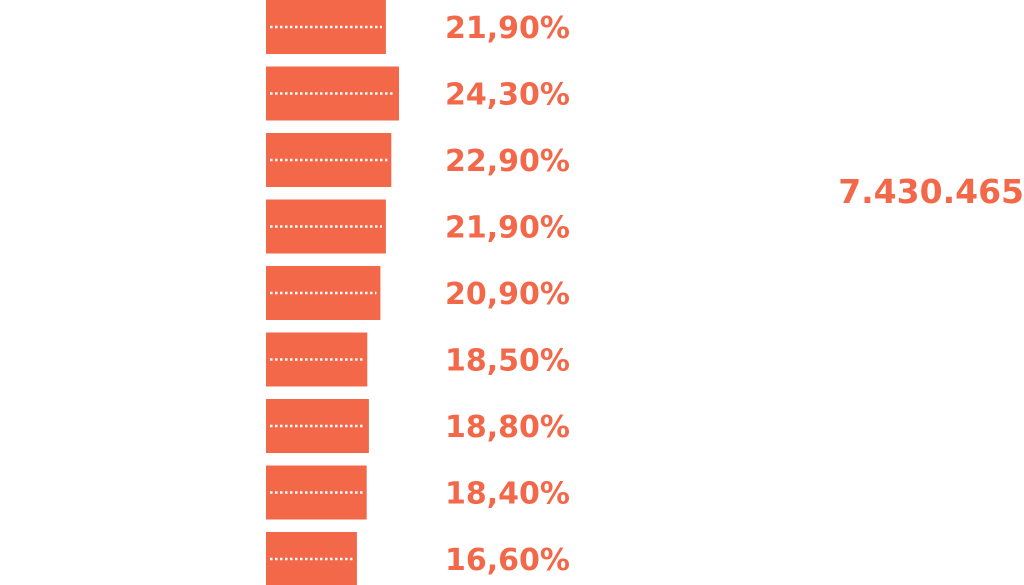 This screenshot has width=1024, height=585. Describe the element at coordinates (507, 161) in the screenshot. I see `bar-value-label: 22,90%` at that location.